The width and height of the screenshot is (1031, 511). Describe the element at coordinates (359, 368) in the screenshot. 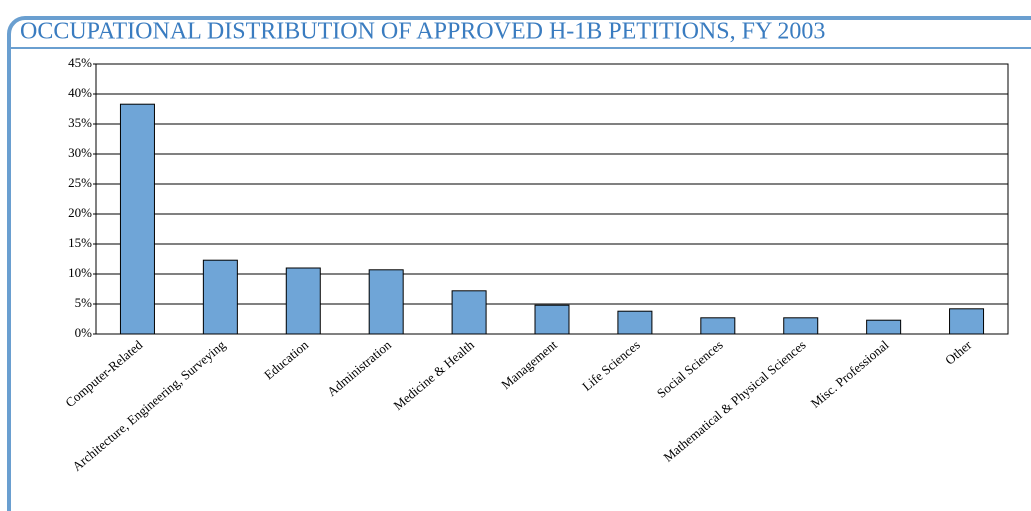

I see `x-tick-label: Administration` at that location.